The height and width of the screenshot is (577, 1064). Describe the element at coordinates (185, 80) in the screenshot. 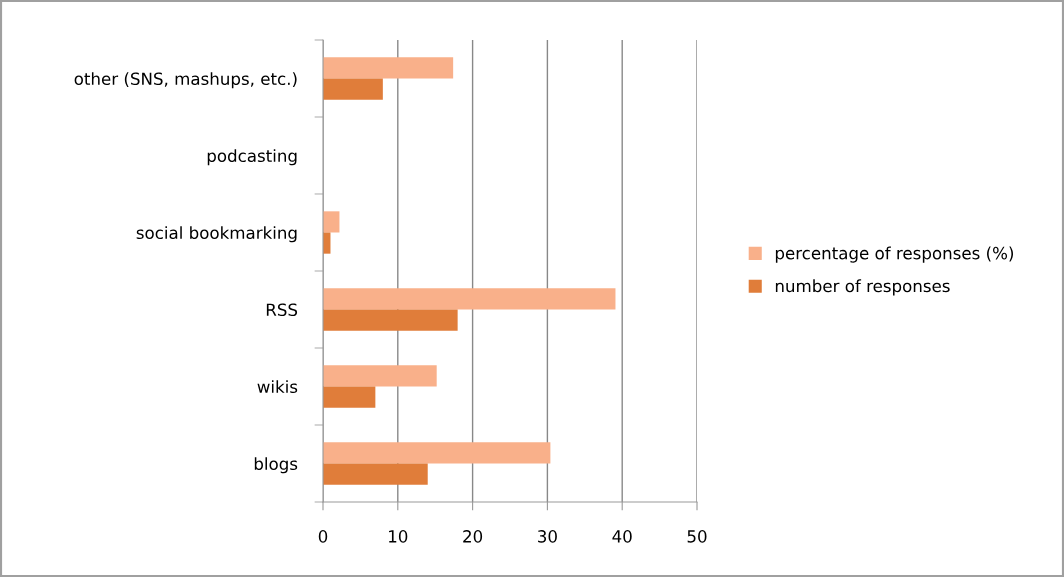

I see `y-tick-label: other (SNS, mashups, etc.)` at that location.